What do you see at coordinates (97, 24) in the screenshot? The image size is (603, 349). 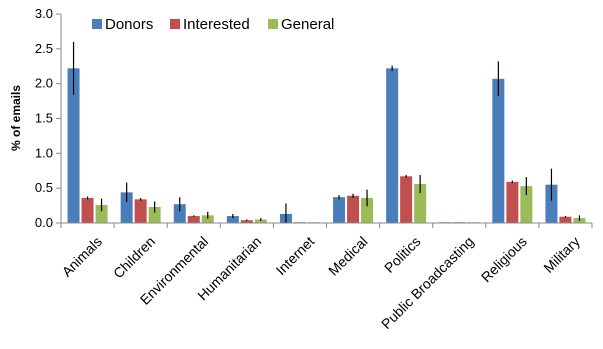 I see `legend-swatch-donors` at bounding box center [97, 24].